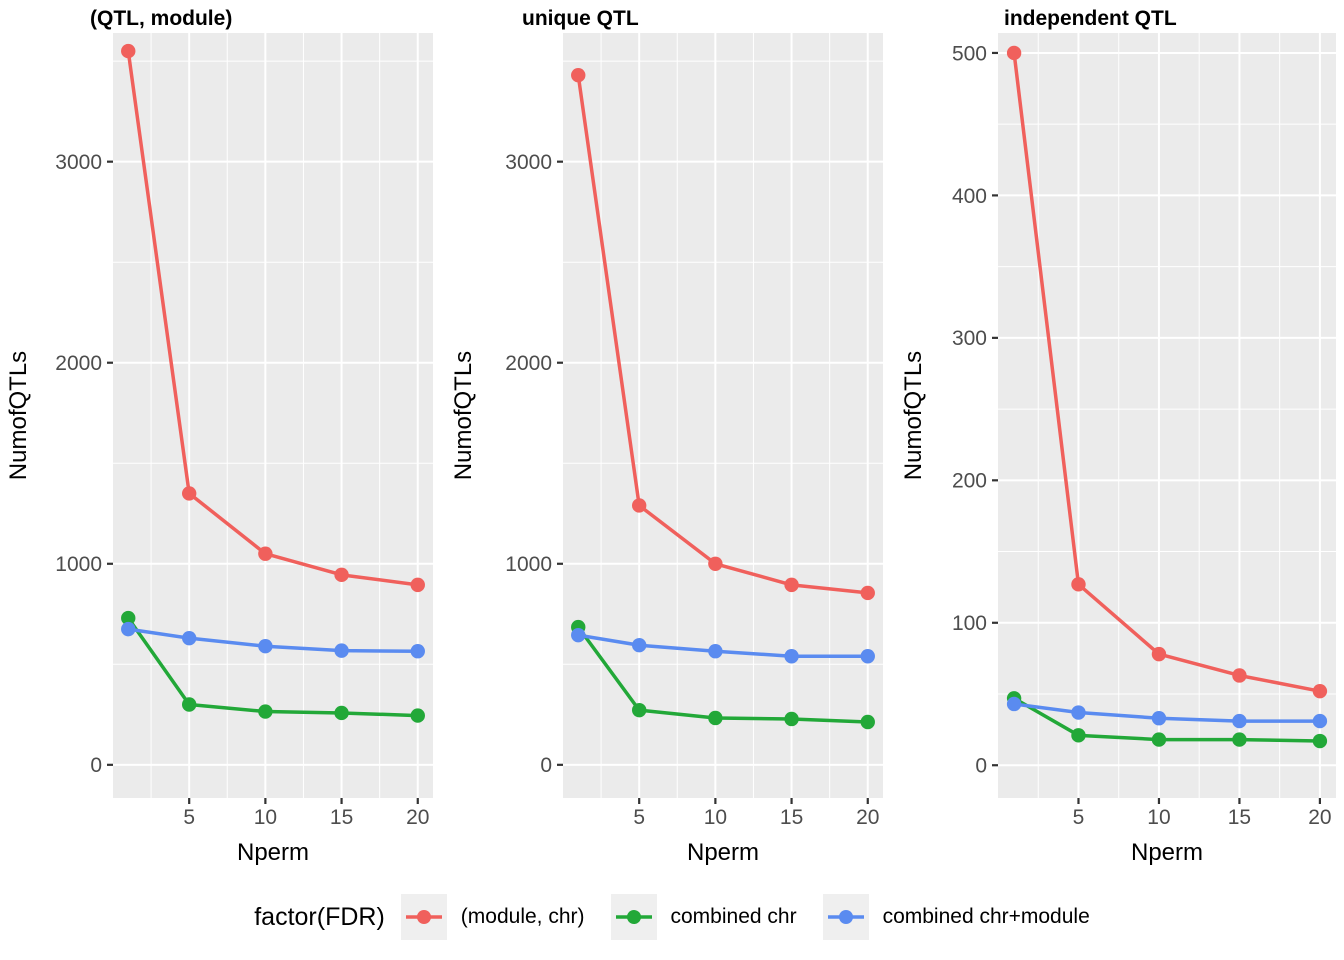 The image size is (1344, 960). What do you see at coordinates (319, 916) in the screenshot?
I see `legend-title: factor(FDR)` at bounding box center [319, 916].